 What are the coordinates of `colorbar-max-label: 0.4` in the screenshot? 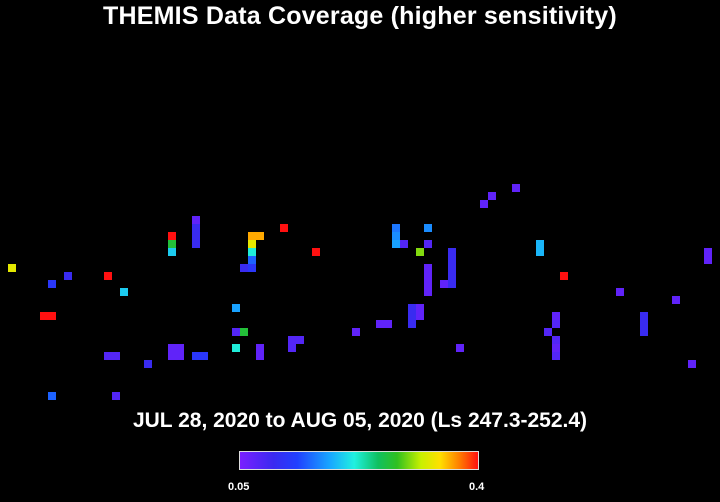 It's located at (477, 487).